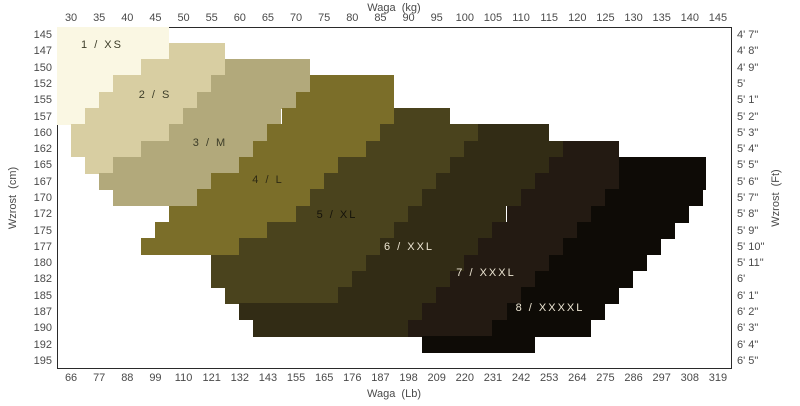 Image resolution: width=800 pixels, height=406 pixels. Describe the element at coordinates (408, 18) in the screenshot. I see `kg-tick: 90` at that location.